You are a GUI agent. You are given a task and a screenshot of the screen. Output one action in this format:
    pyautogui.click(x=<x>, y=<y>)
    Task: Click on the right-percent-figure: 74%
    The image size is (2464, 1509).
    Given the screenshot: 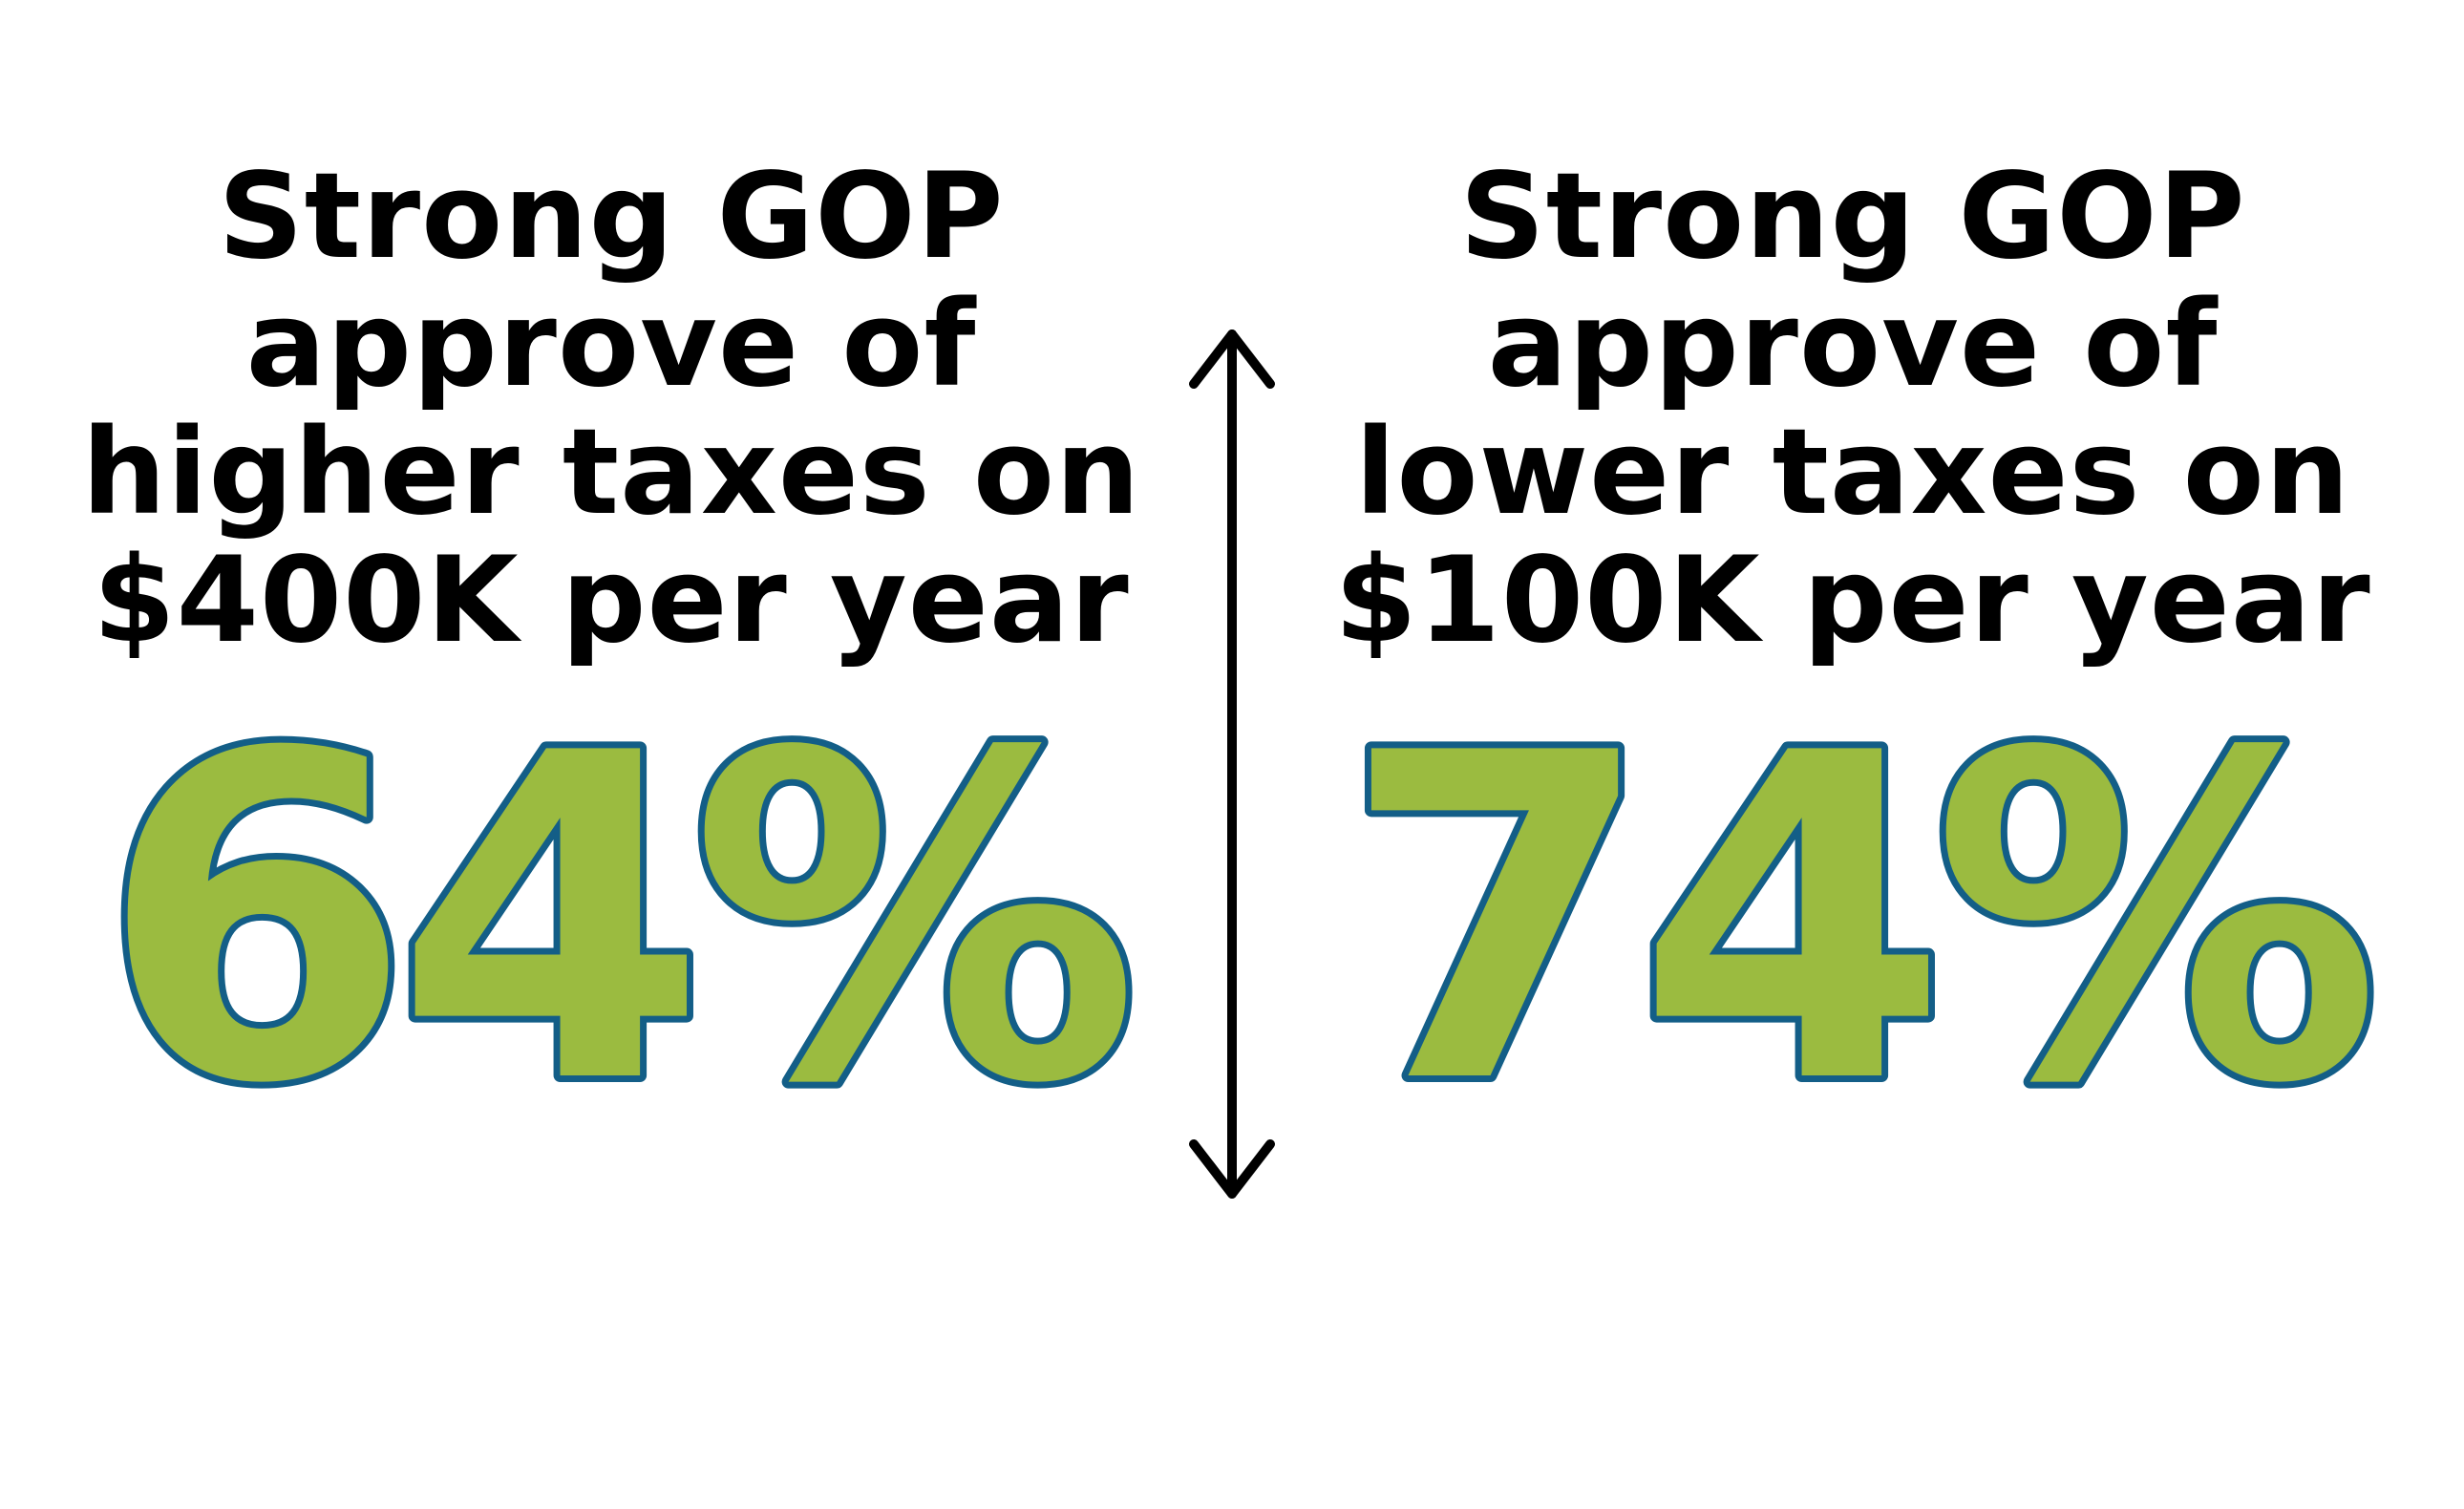 What is the action you would take?
    pyautogui.click(x=1853, y=908)
    